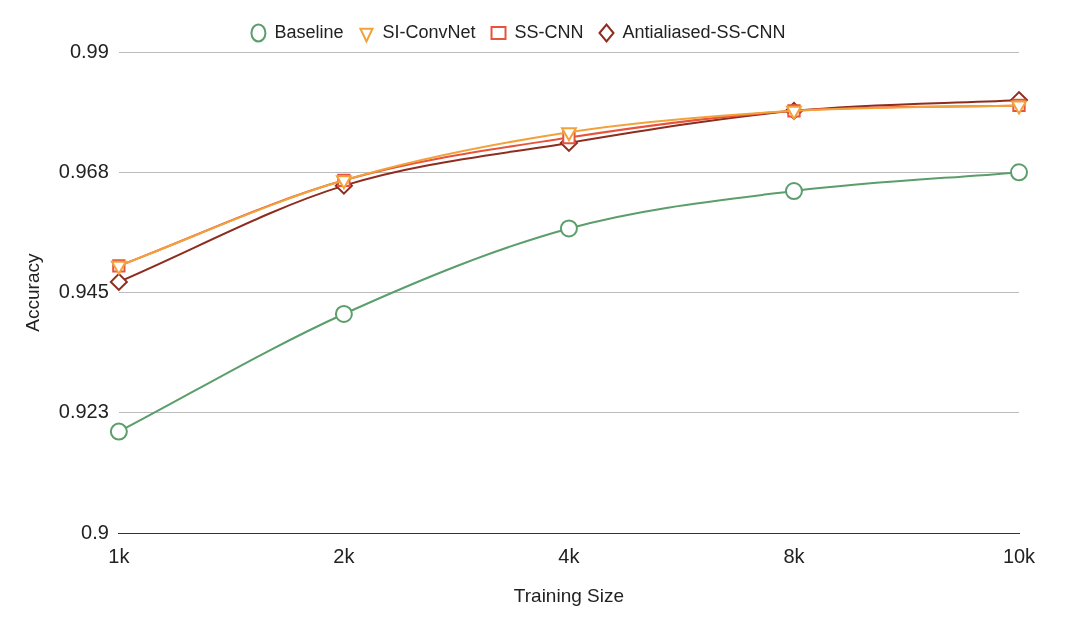 This screenshot has width=1067, height=625. What do you see at coordinates (83, 411) in the screenshot?
I see `y-tick-label: 0.923` at bounding box center [83, 411].